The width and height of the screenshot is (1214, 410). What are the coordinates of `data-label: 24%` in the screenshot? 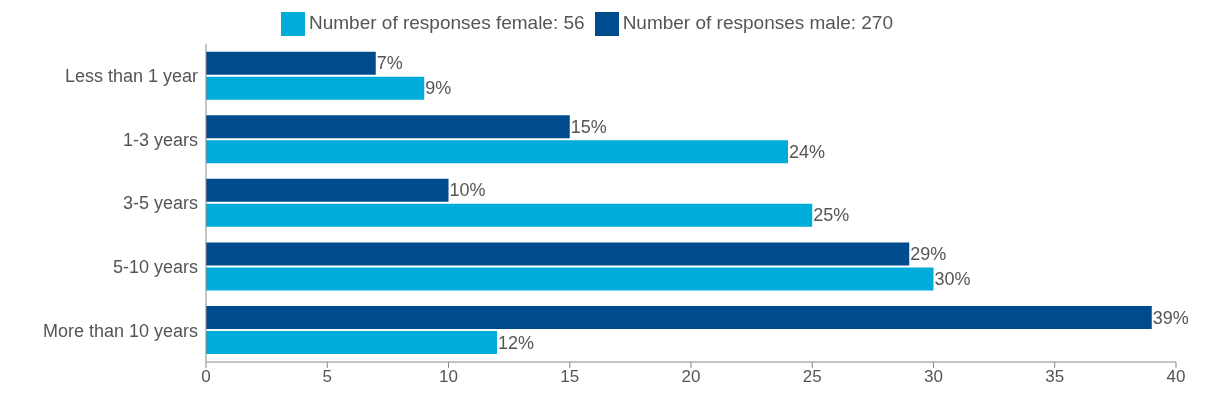 It's located at (807, 151).